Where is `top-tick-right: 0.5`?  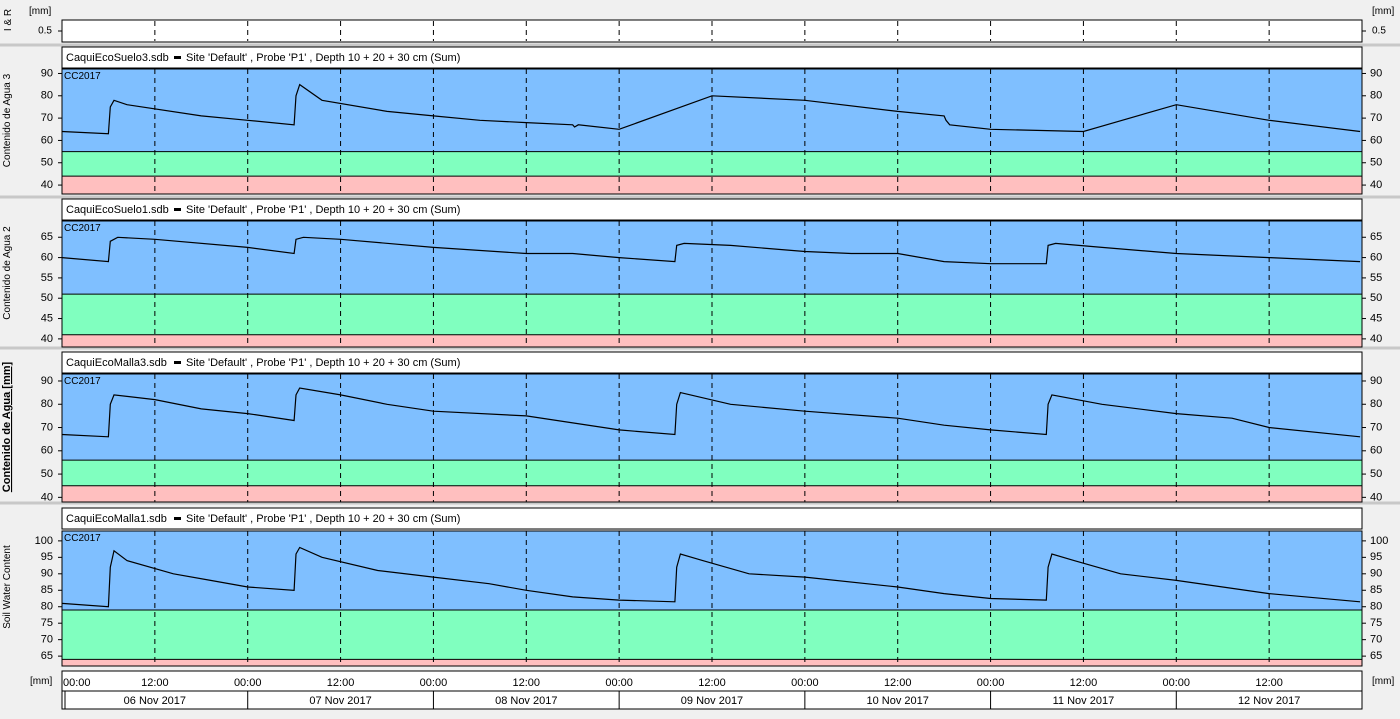 top-tick-right: 0.5 is located at coordinates (1379, 31).